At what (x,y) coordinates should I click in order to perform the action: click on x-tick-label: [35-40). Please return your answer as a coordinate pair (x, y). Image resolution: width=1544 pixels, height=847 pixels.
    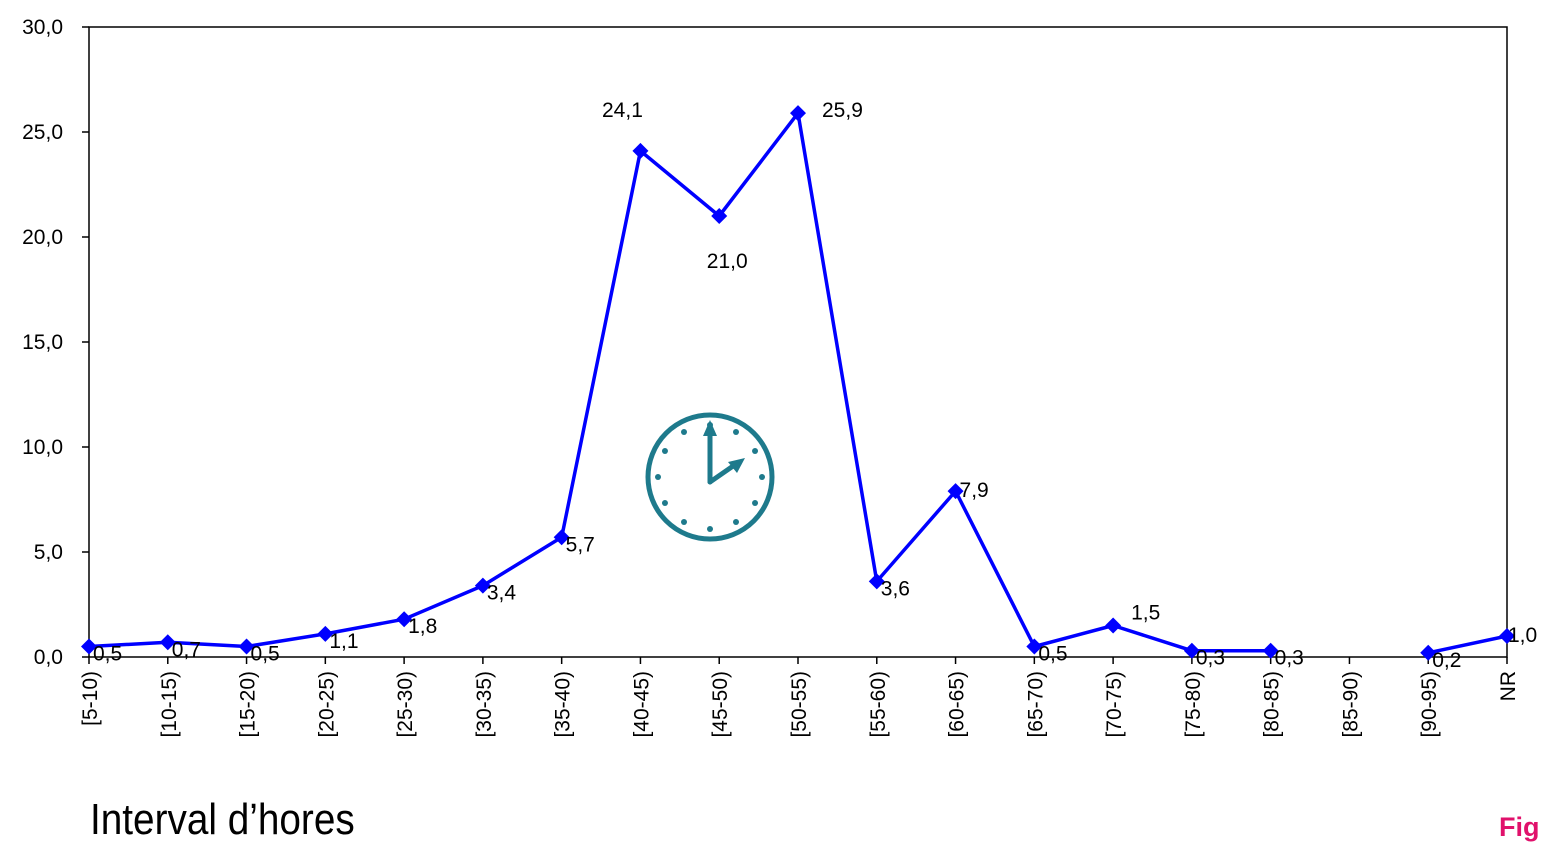
    Looking at the image, I should click on (563, 704).